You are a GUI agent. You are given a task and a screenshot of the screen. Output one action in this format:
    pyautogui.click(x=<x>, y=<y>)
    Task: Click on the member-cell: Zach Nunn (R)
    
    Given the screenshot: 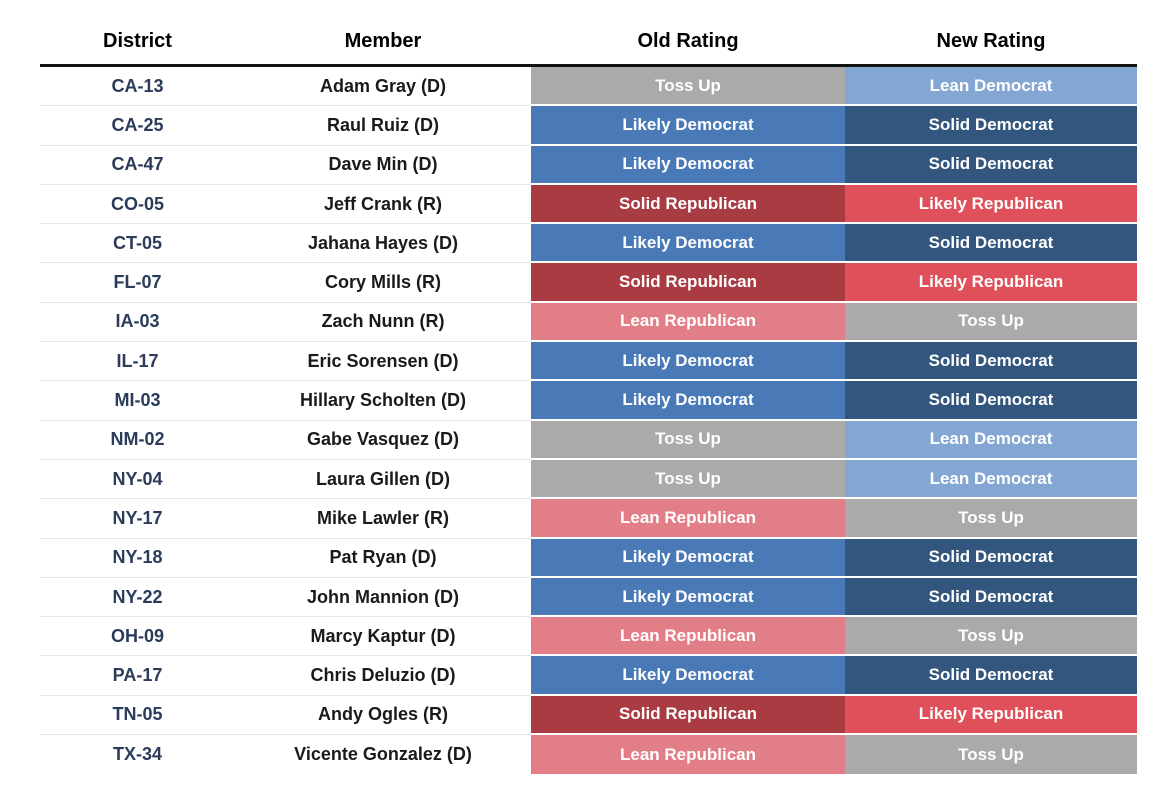 What is the action you would take?
    pyautogui.click(x=383, y=322)
    